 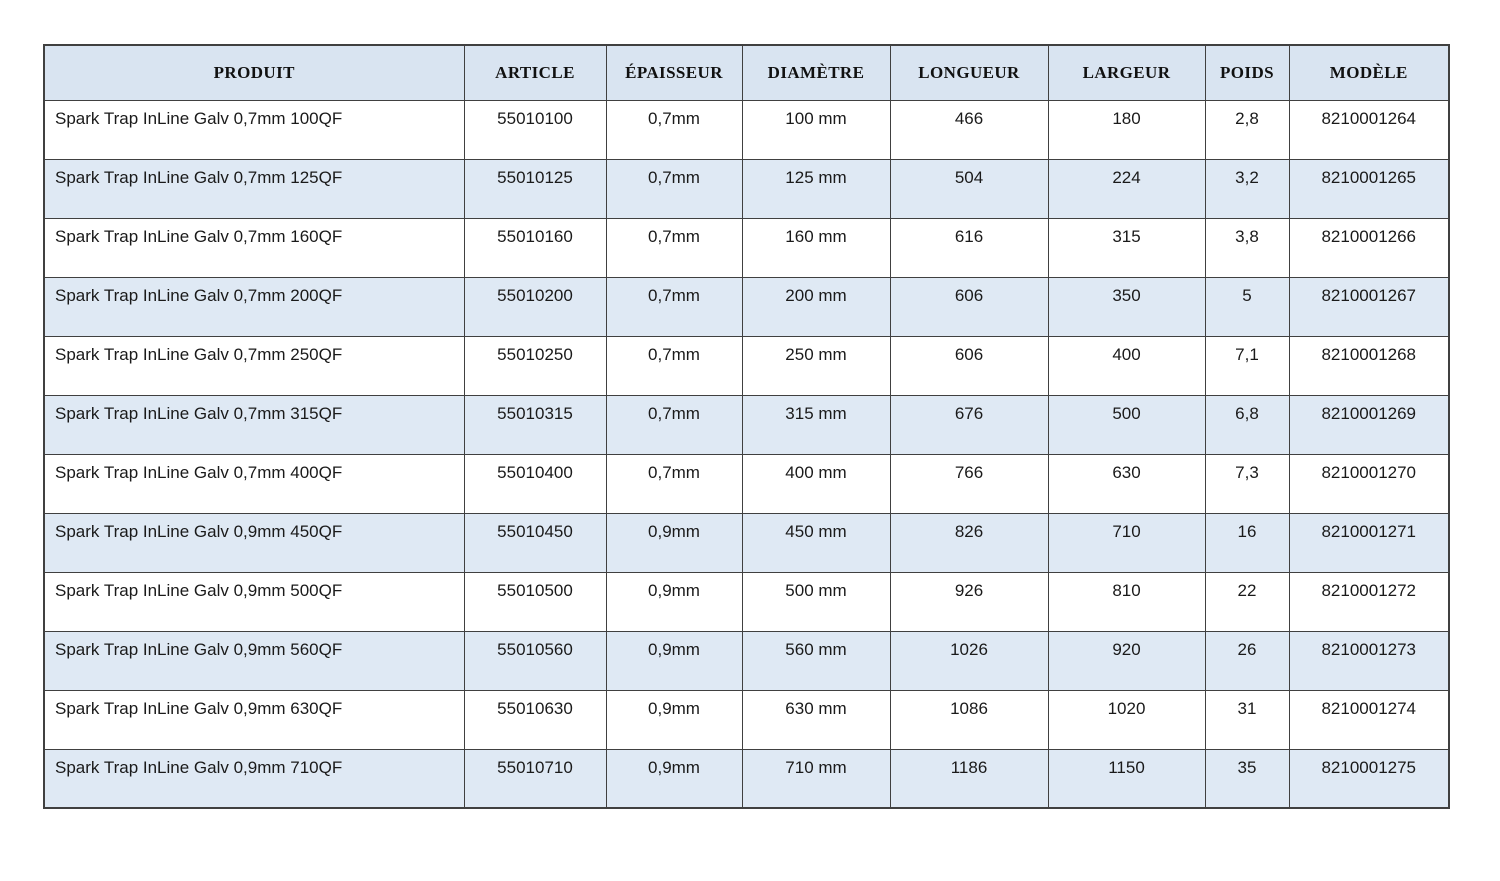 What do you see at coordinates (535, 72) in the screenshot?
I see `column-header-article: ARTICLE` at bounding box center [535, 72].